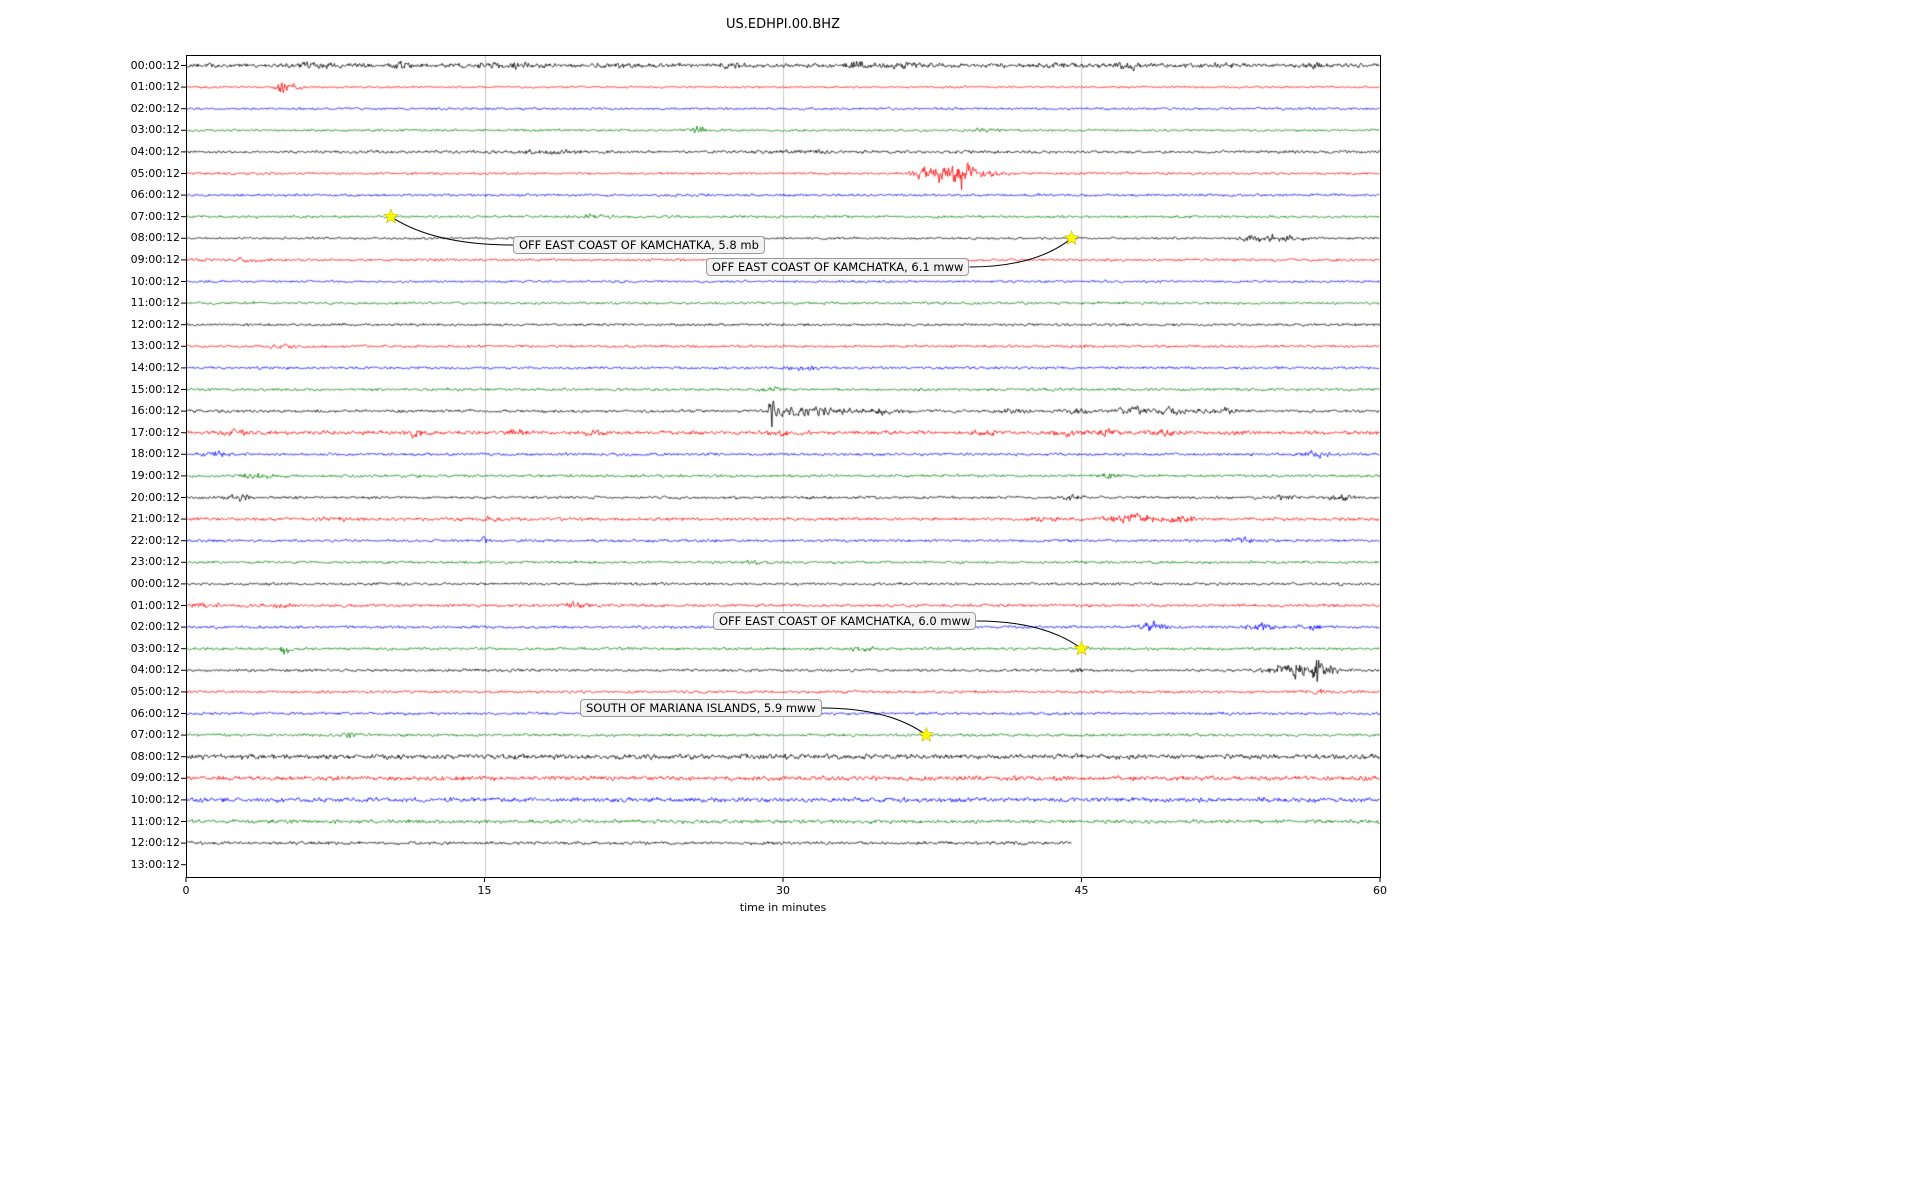 The width and height of the screenshot is (1920, 1200). What do you see at coordinates (1081, 890) in the screenshot?
I see `x-tick-label: 45` at bounding box center [1081, 890].